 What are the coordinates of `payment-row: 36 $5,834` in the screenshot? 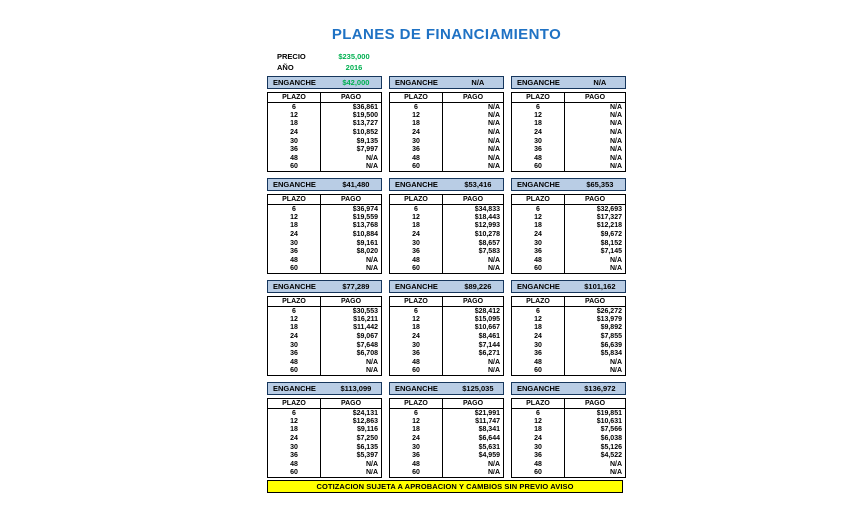 It's located at (568, 354).